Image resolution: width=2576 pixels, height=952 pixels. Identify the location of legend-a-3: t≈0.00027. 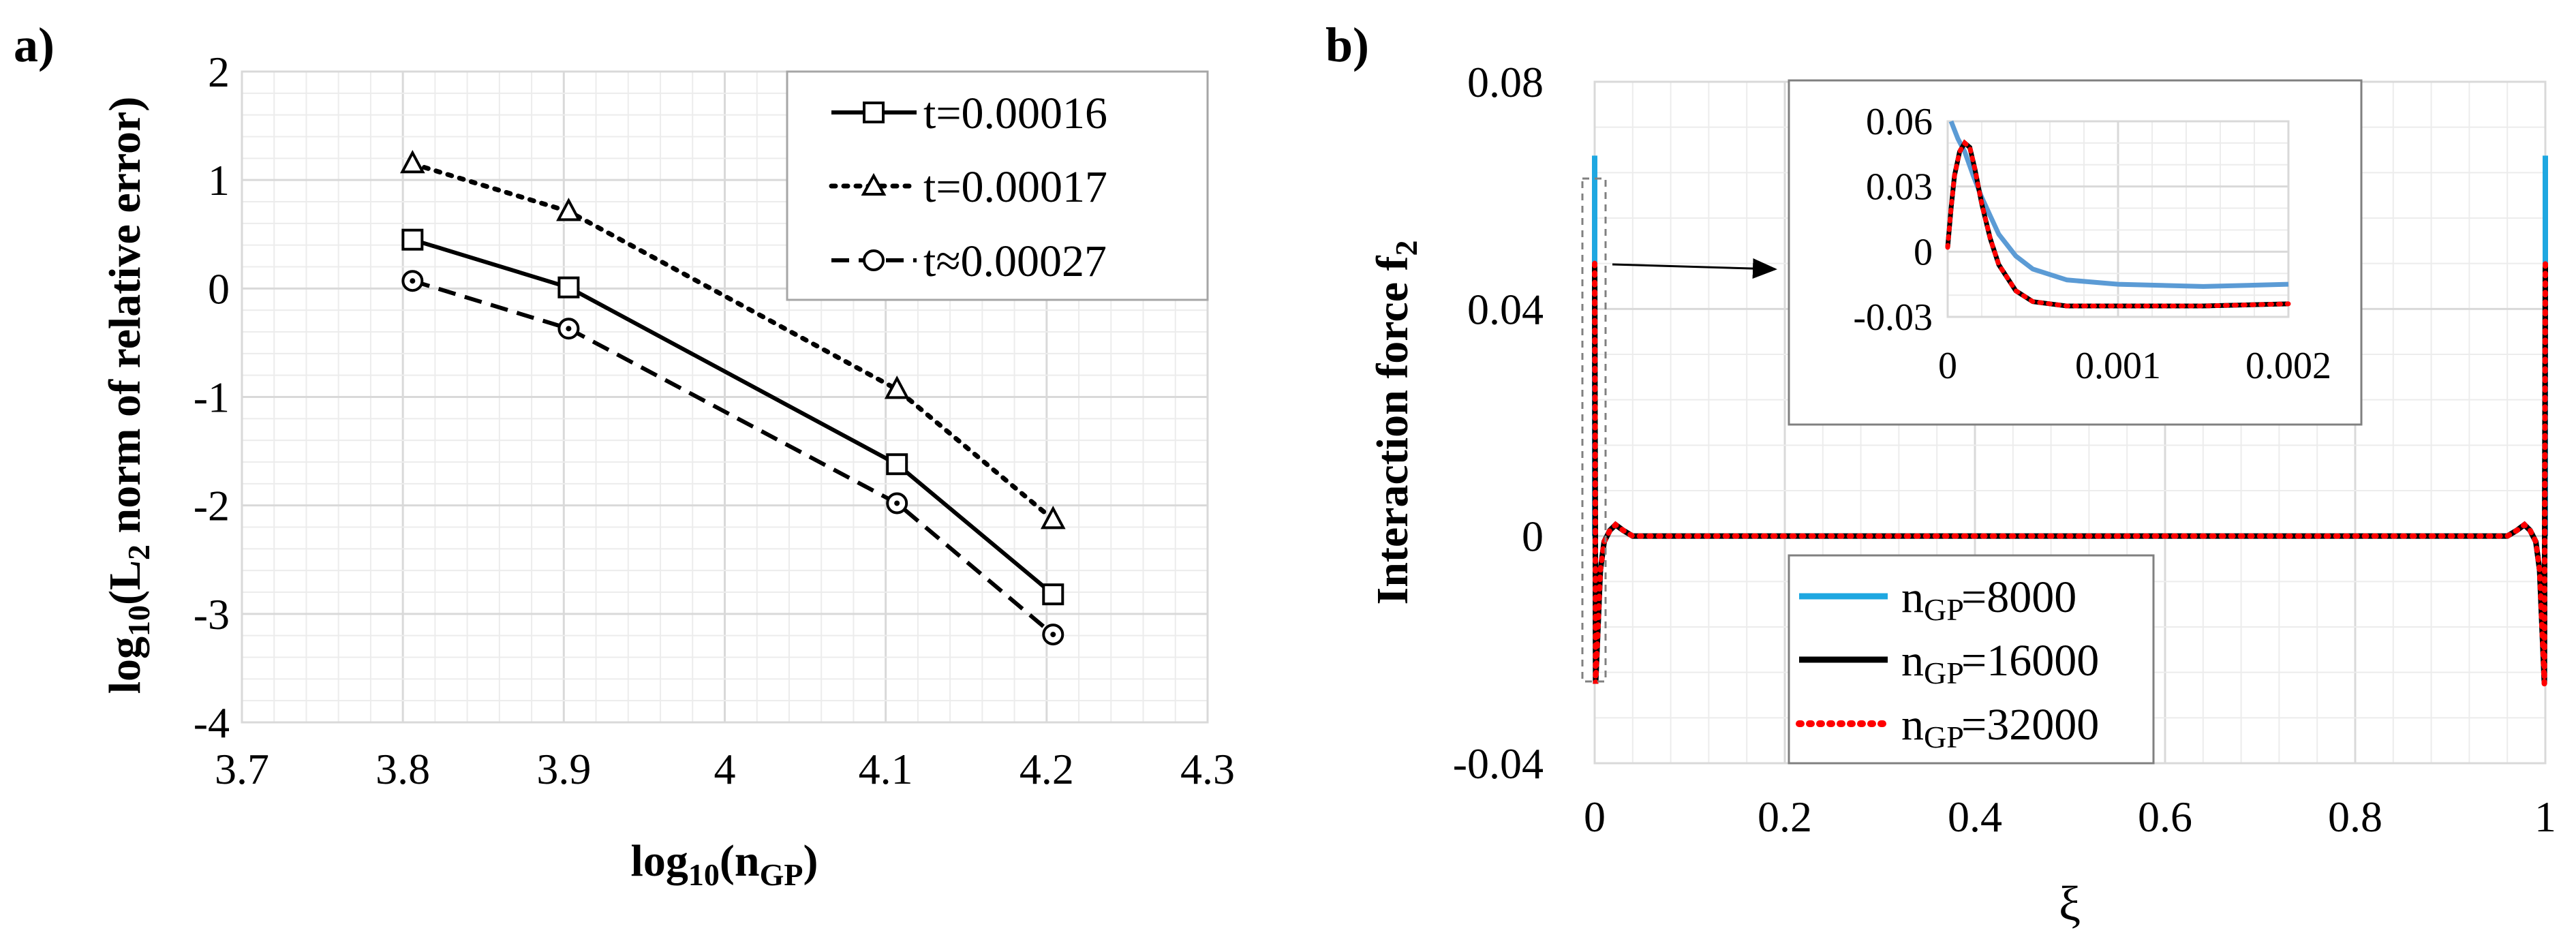
(1015, 261).